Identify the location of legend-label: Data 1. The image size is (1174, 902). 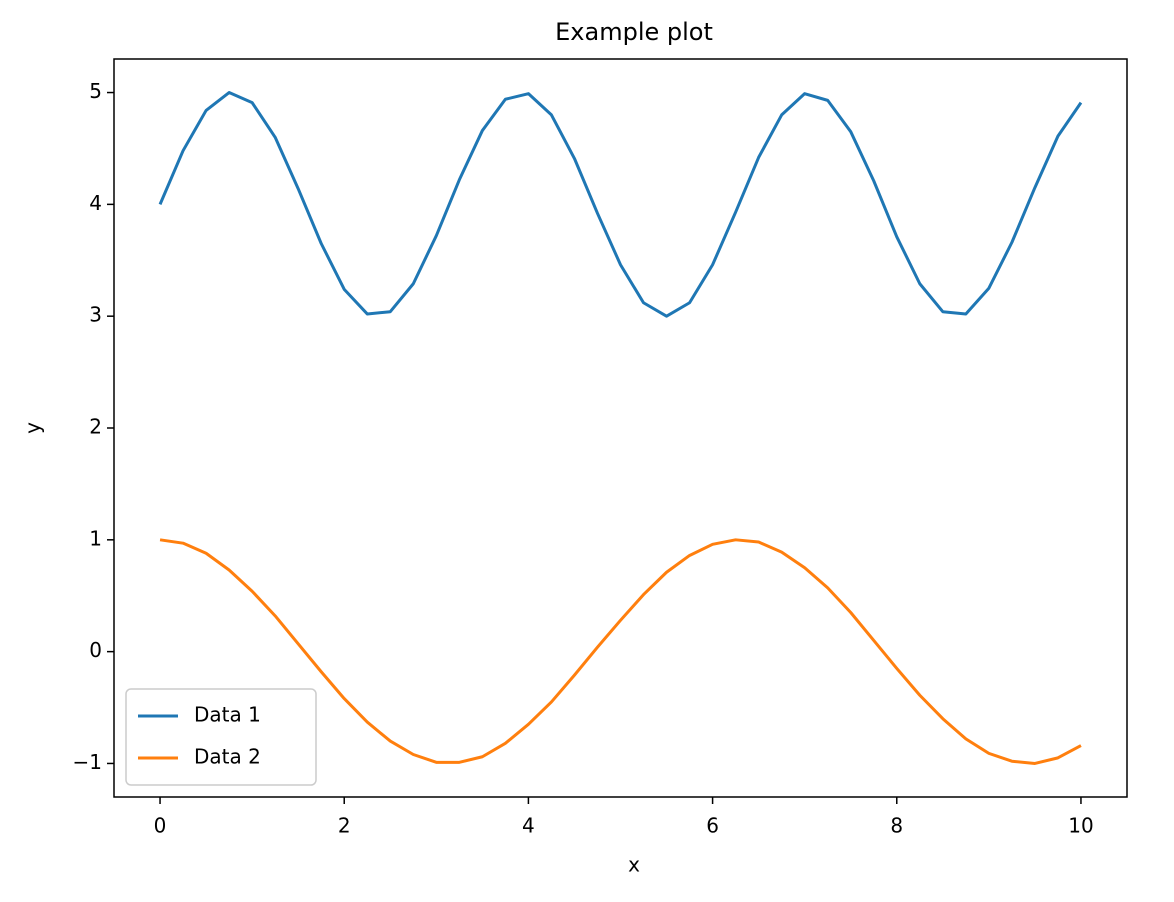
(227, 715).